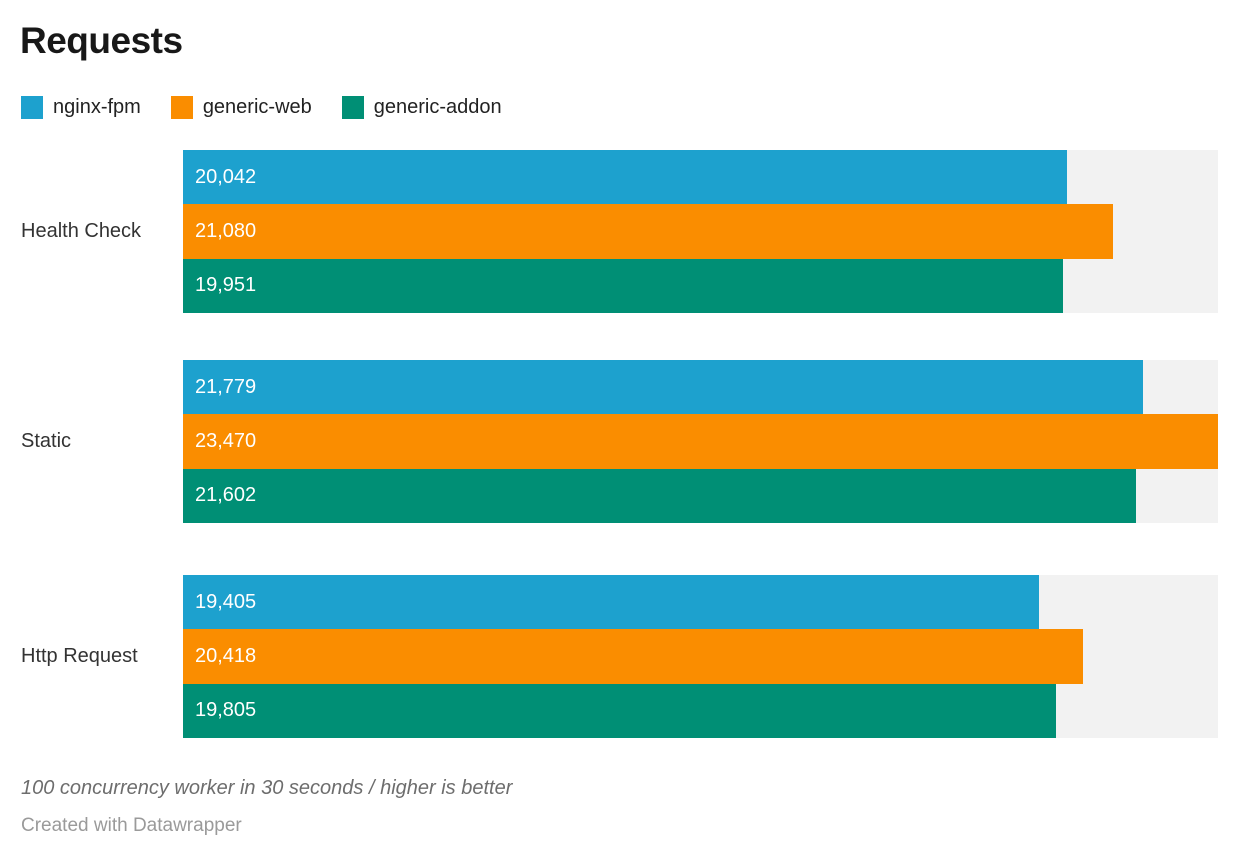  Describe the element at coordinates (226, 440) in the screenshot. I see `bar-value-label: 23,470` at that location.